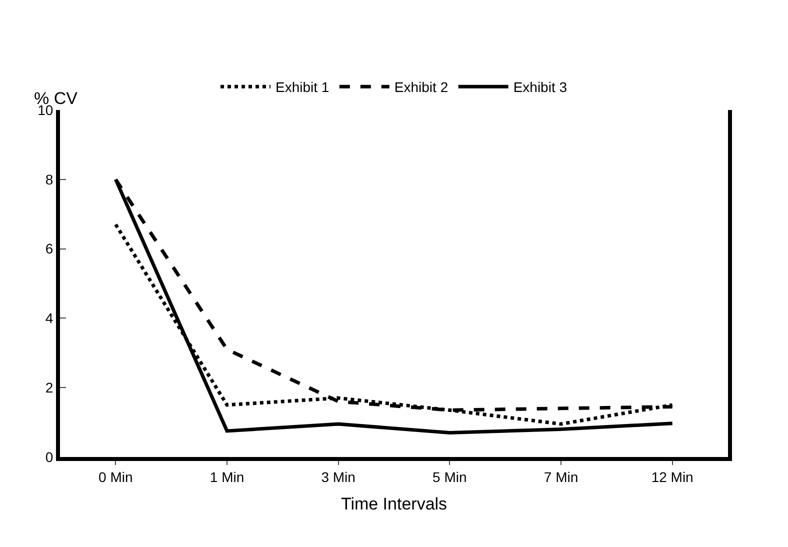 The width and height of the screenshot is (788, 547). I want to click on y-tick-label: 0, so click(49, 456).